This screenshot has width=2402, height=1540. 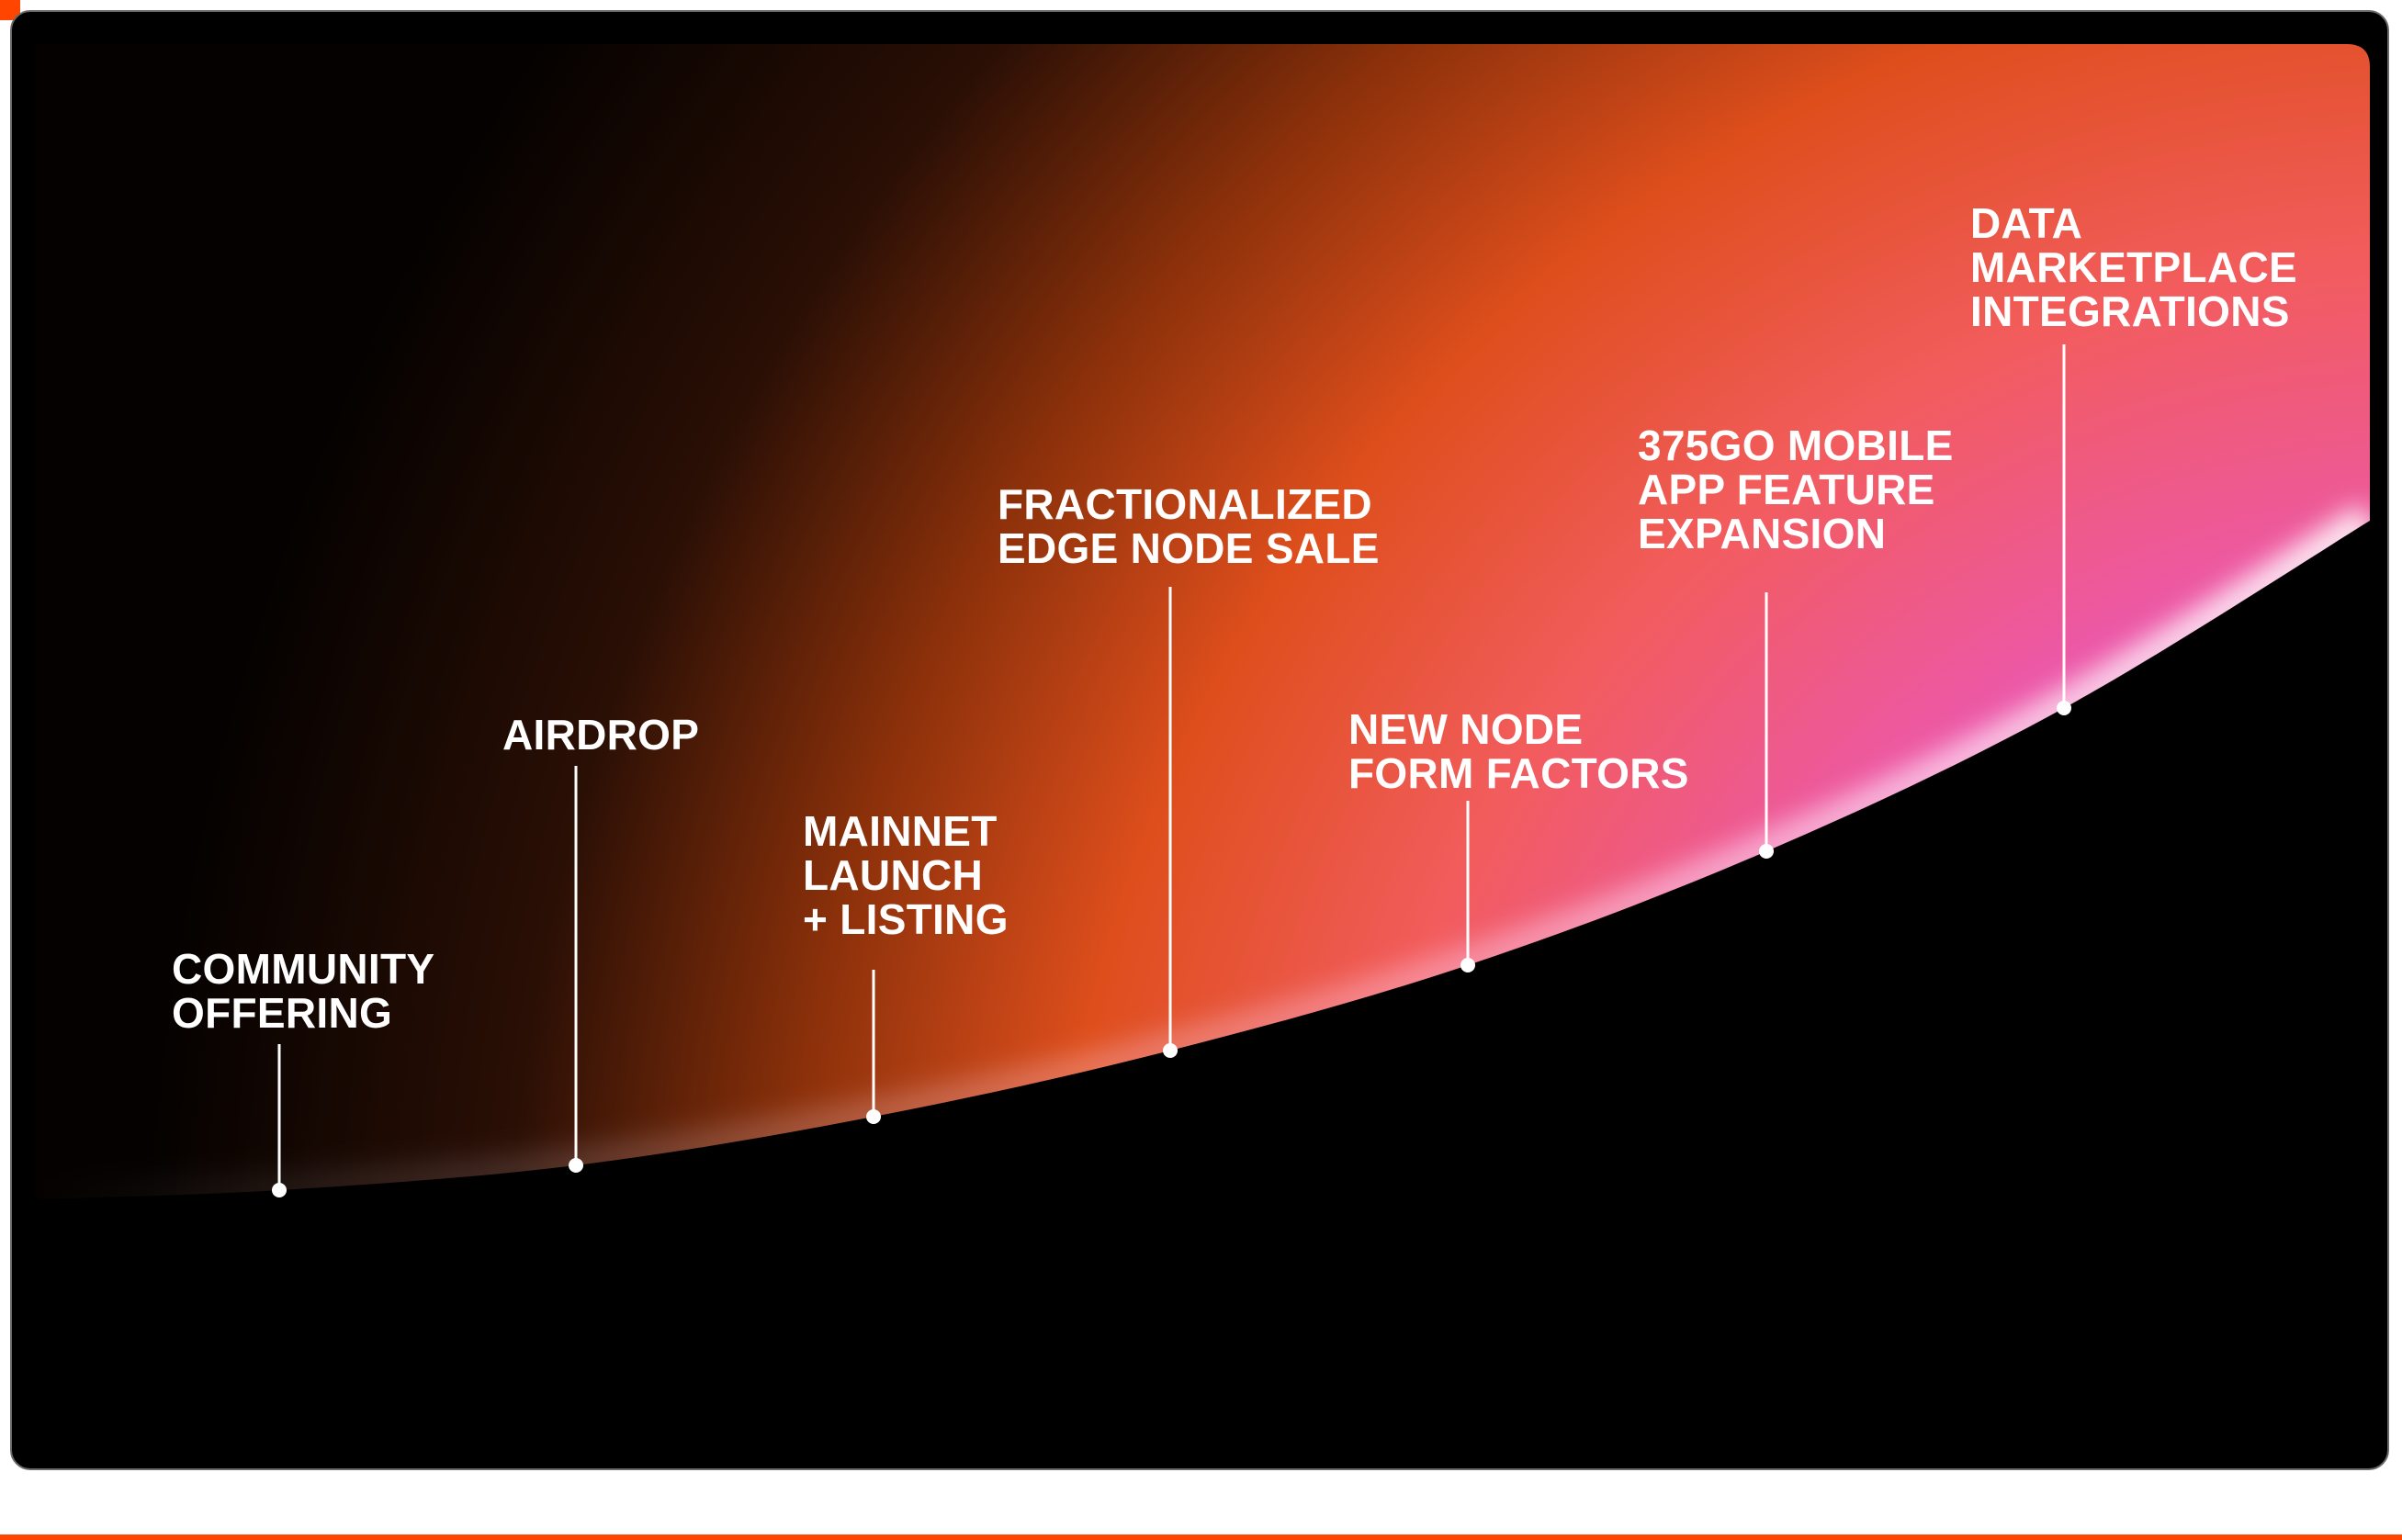 I want to click on label-line: MAINNET, so click(x=900, y=831).